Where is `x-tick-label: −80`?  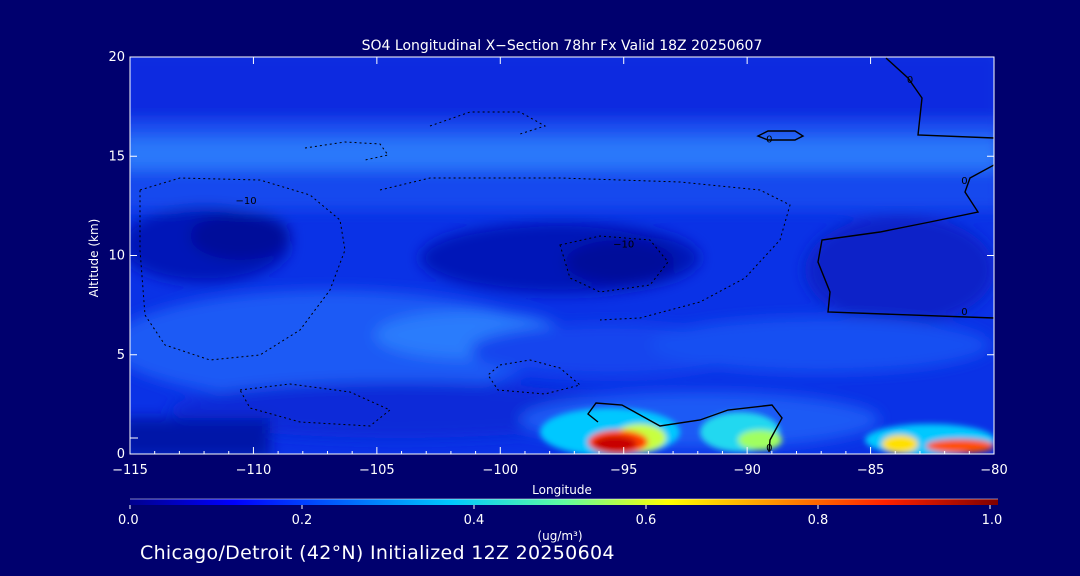
x-tick-label: −80 is located at coordinates (993, 470).